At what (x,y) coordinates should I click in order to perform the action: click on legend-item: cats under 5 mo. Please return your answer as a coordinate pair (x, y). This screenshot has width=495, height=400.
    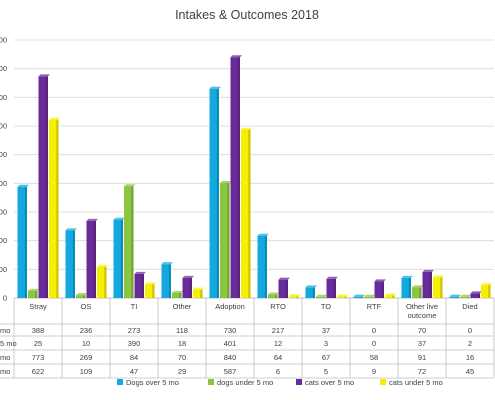
    Looking at the image, I should click on (411, 382).